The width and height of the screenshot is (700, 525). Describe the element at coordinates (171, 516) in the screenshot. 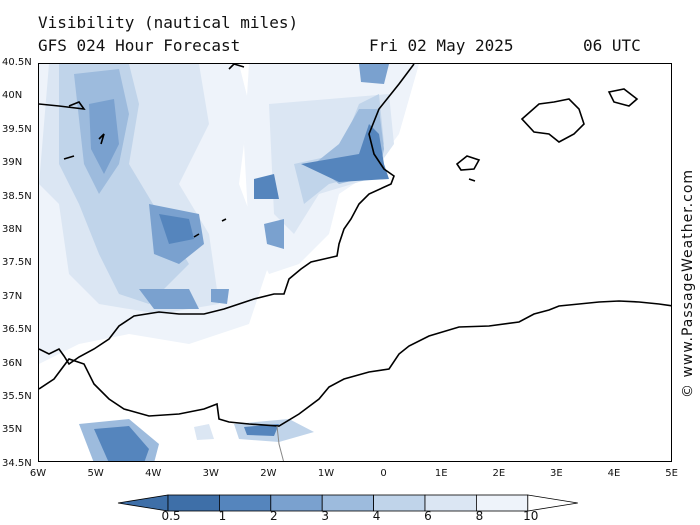

I see `colorbar-tick-label: 0.5` at that location.